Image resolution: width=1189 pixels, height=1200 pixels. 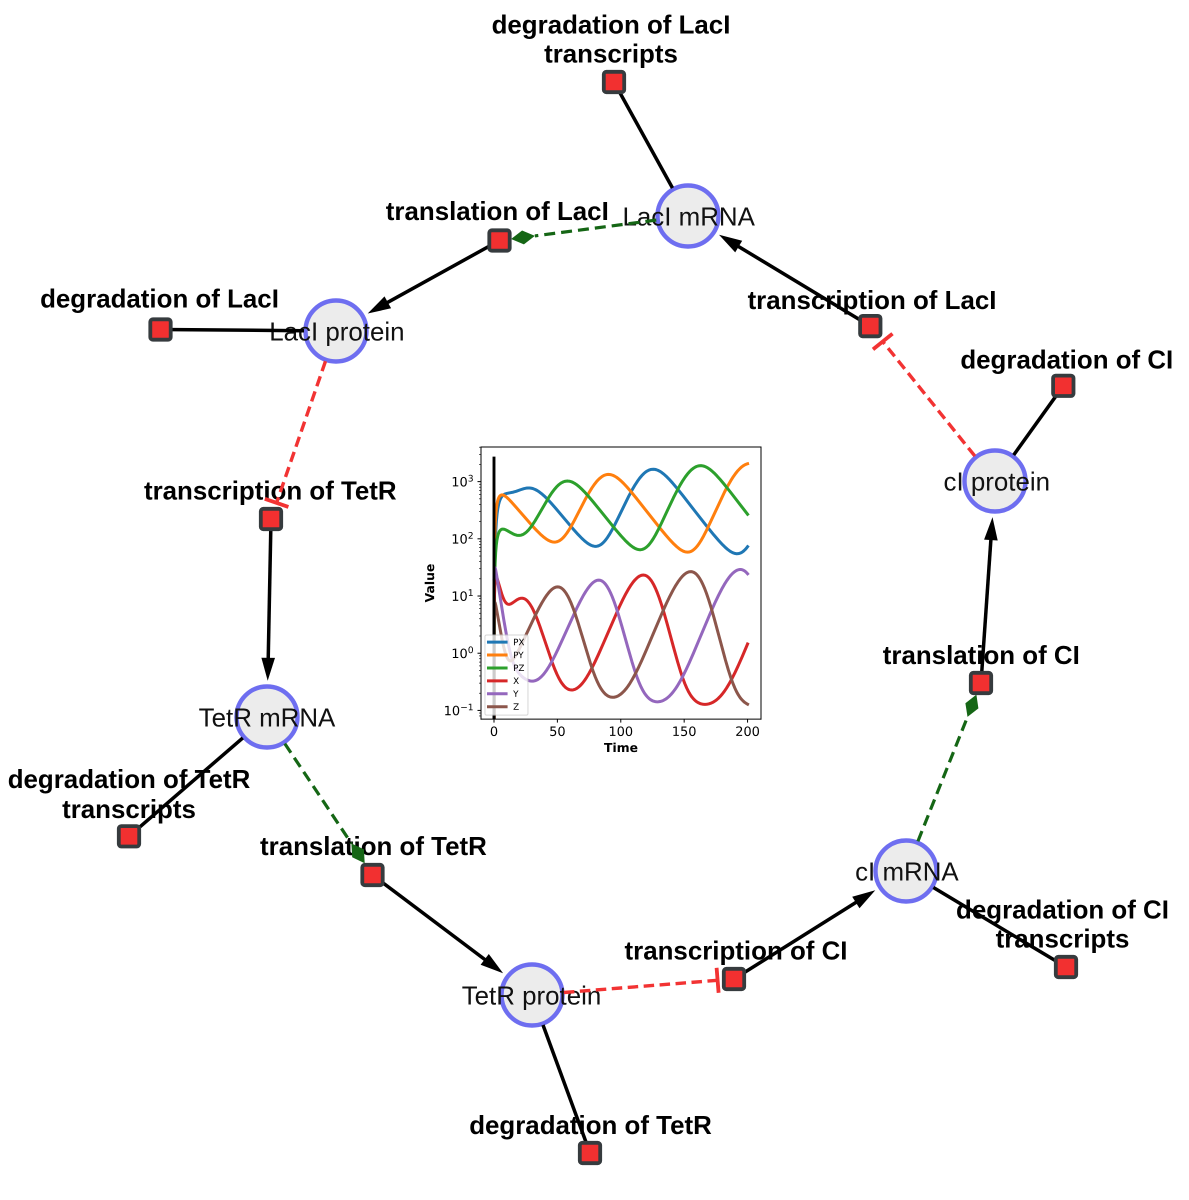 What do you see at coordinates (907, 873) in the screenshot?
I see `svg-text: cI mRNA` at bounding box center [907, 873].